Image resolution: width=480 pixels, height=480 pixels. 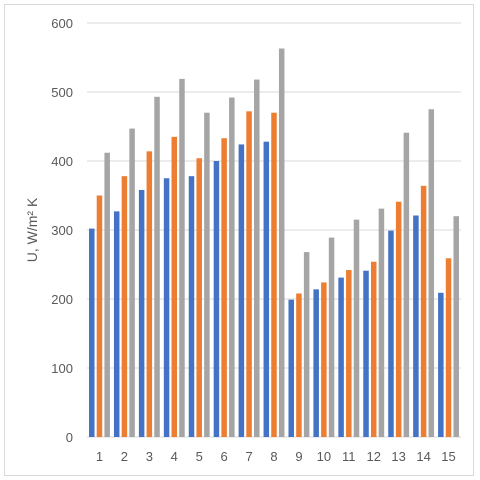 What do you see at coordinates (423, 456) in the screenshot?
I see `x-tick-label: 14` at bounding box center [423, 456].